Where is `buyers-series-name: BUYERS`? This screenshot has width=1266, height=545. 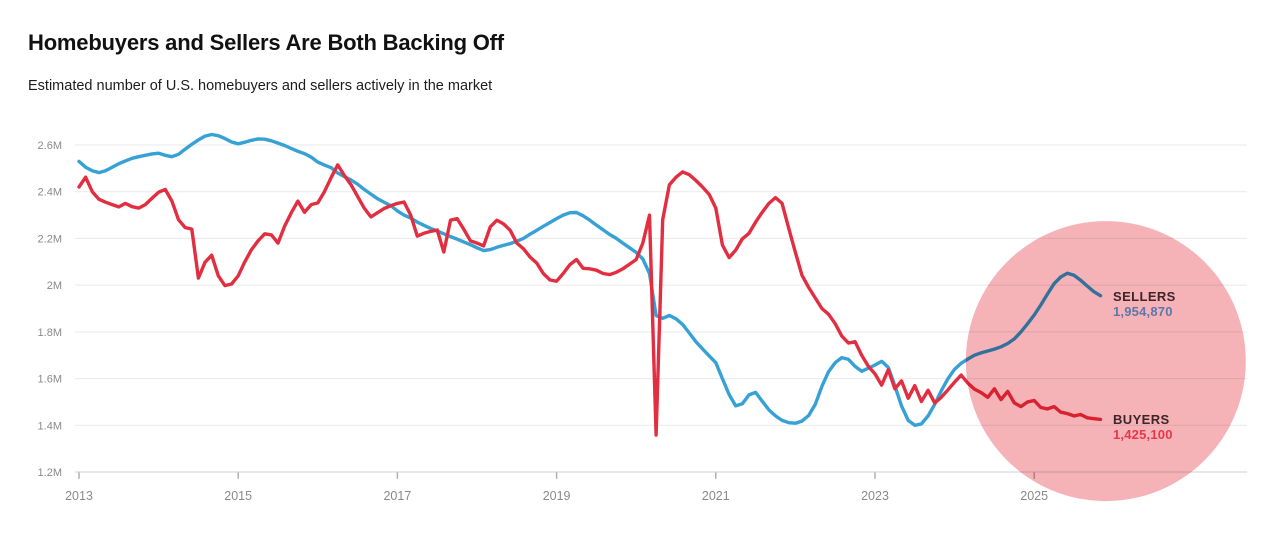
buyers-series-name: BUYERS is located at coordinates (1141, 419).